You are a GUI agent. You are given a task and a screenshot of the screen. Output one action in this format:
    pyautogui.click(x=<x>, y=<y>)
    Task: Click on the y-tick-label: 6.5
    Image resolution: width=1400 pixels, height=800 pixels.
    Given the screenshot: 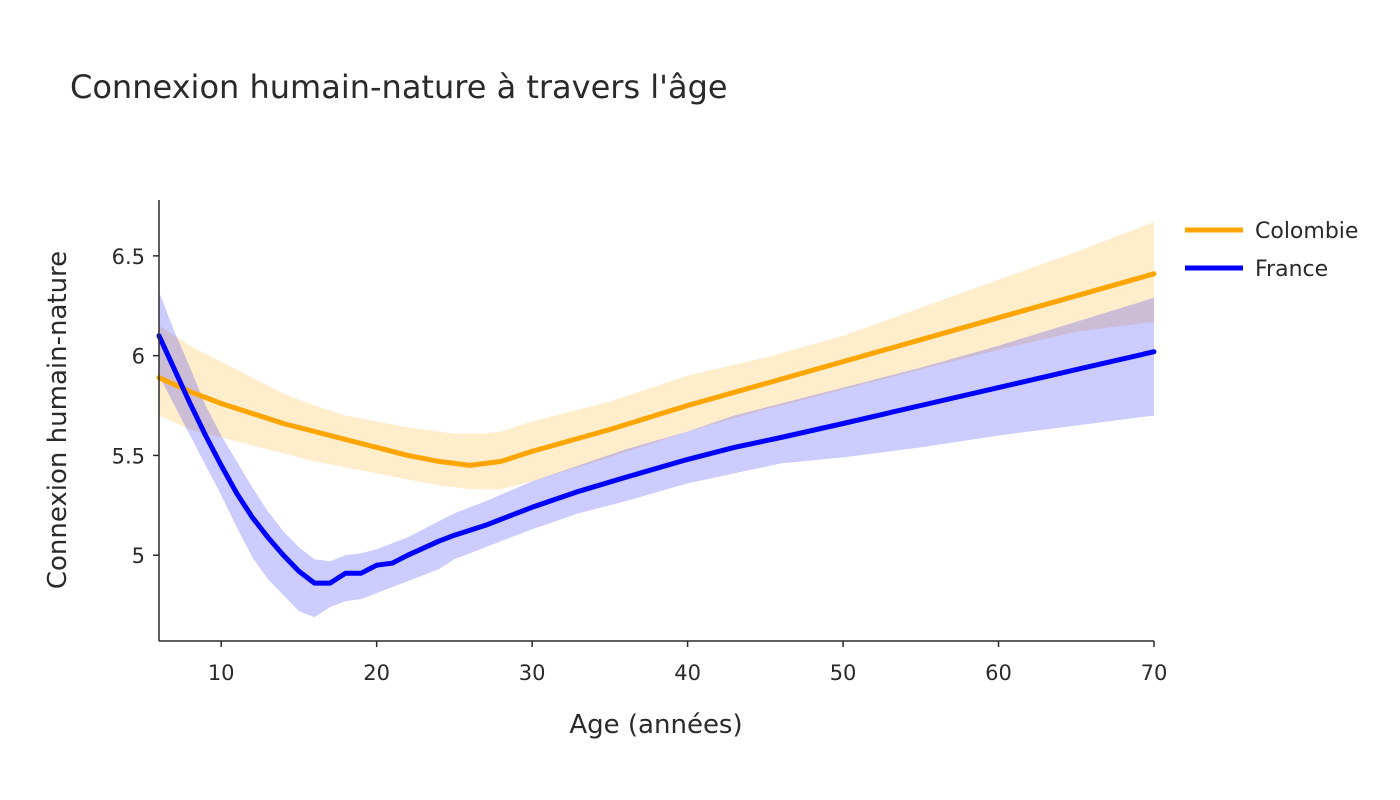 What is the action you would take?
    pyautogui.click(x=128, y=257)
    